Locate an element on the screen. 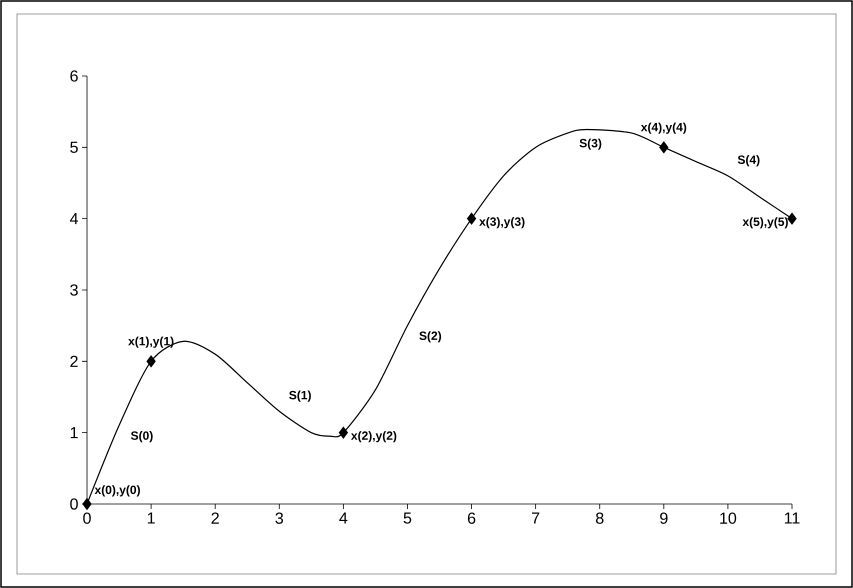  x-tick-label: 1 is located at coordinates (151, 518).